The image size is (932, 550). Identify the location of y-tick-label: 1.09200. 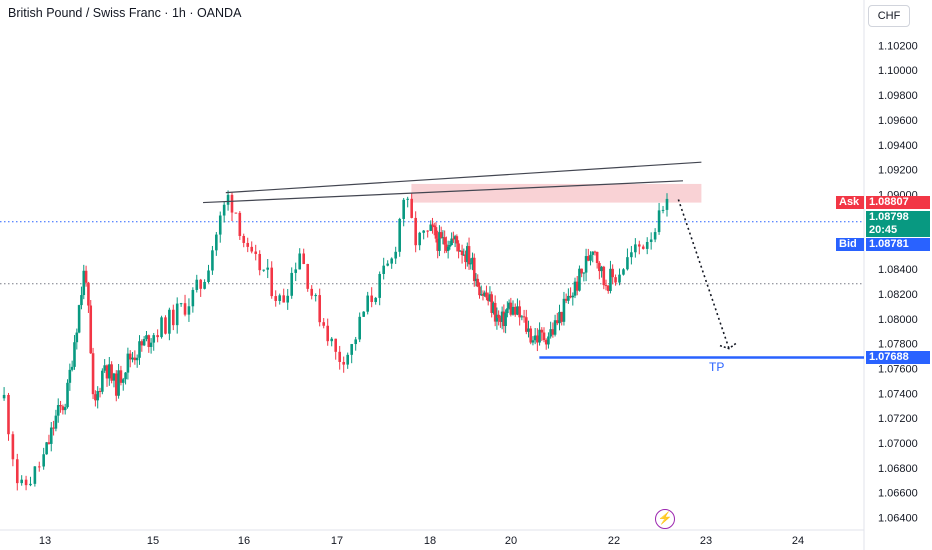
(898, 171).